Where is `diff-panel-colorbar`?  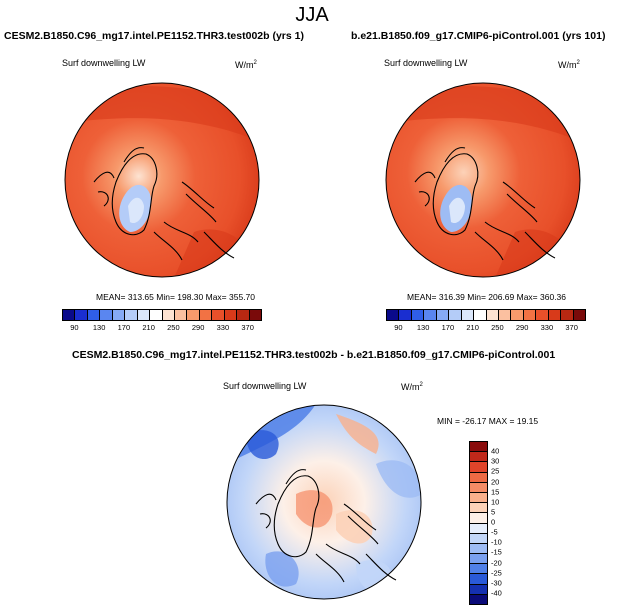 diff-panel-colorbar is located at coordinates (478, 523).